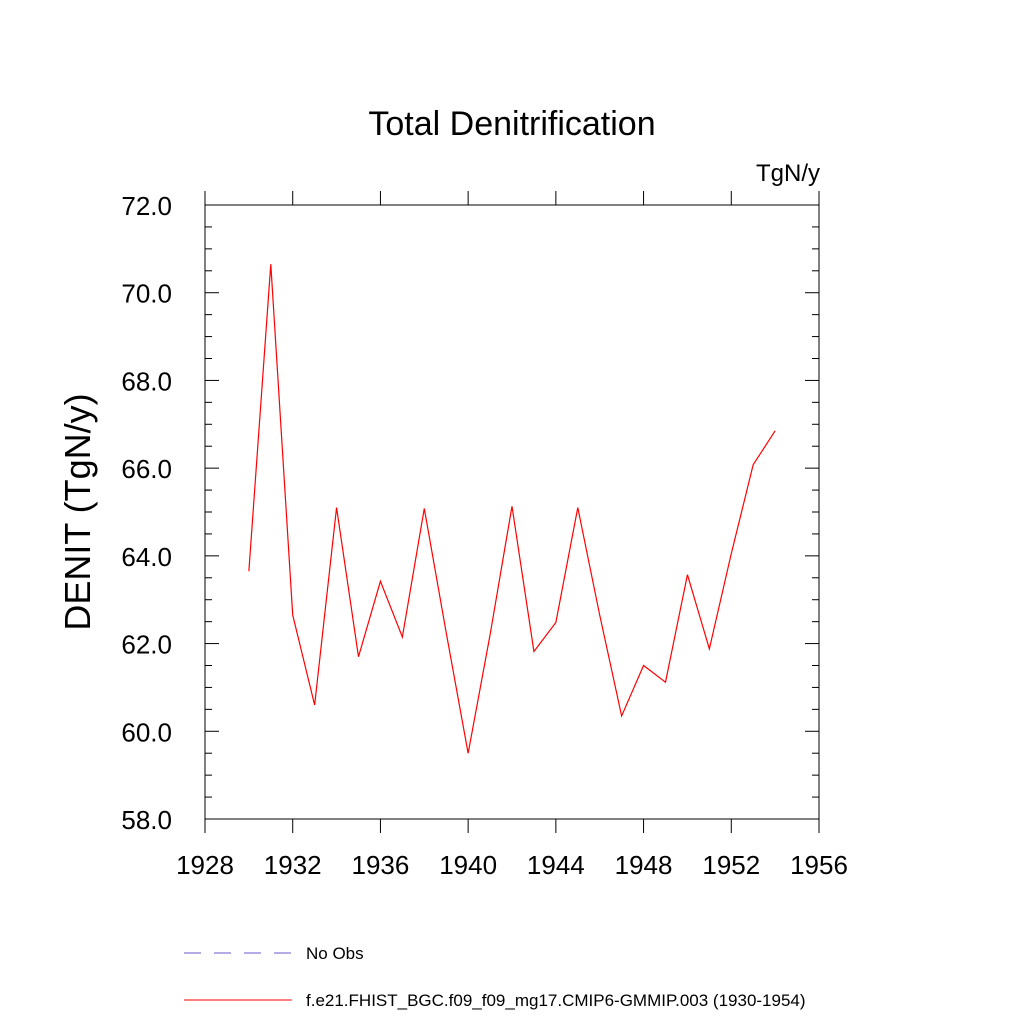 Image resolution: width=1024 pixels, height=1024 pixels. I want to click on y-tick-label: 72.0, so click(146, 206).